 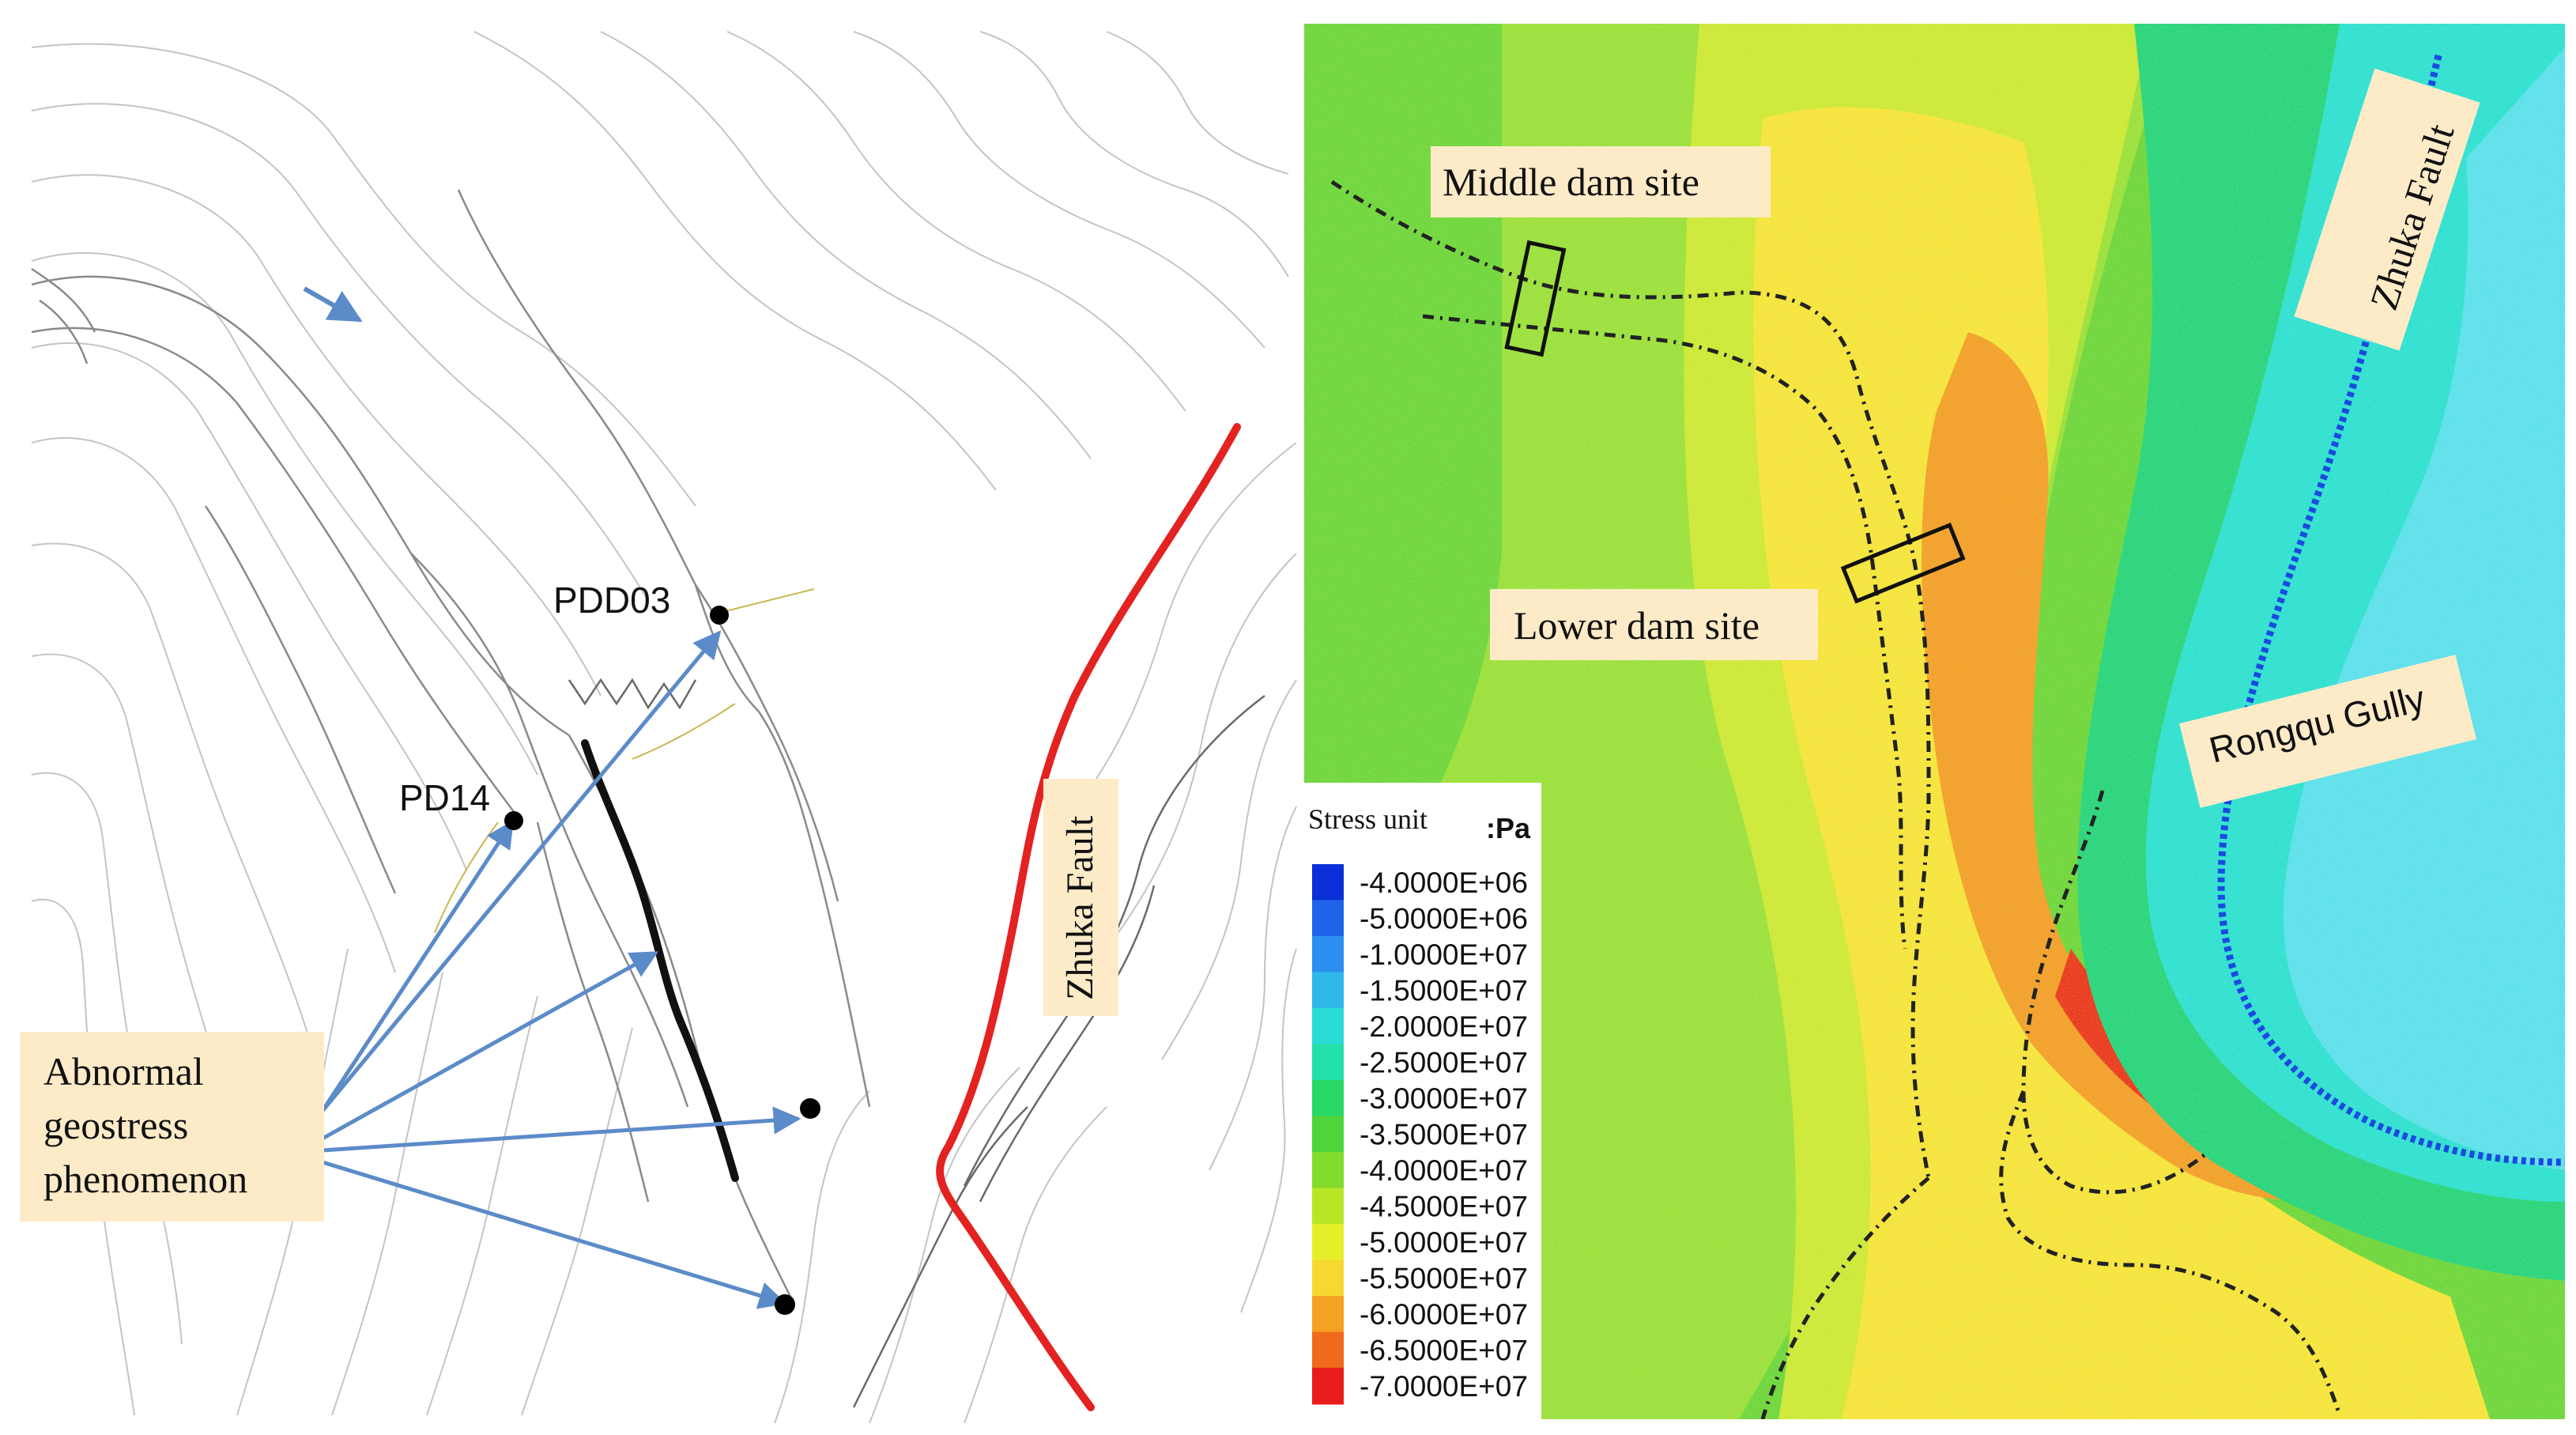 What do you see at coordinates (1444, 1314) in the screenshot?
I see `legend-value: -6.0000E+07` at bounding box center [1444, 1314].